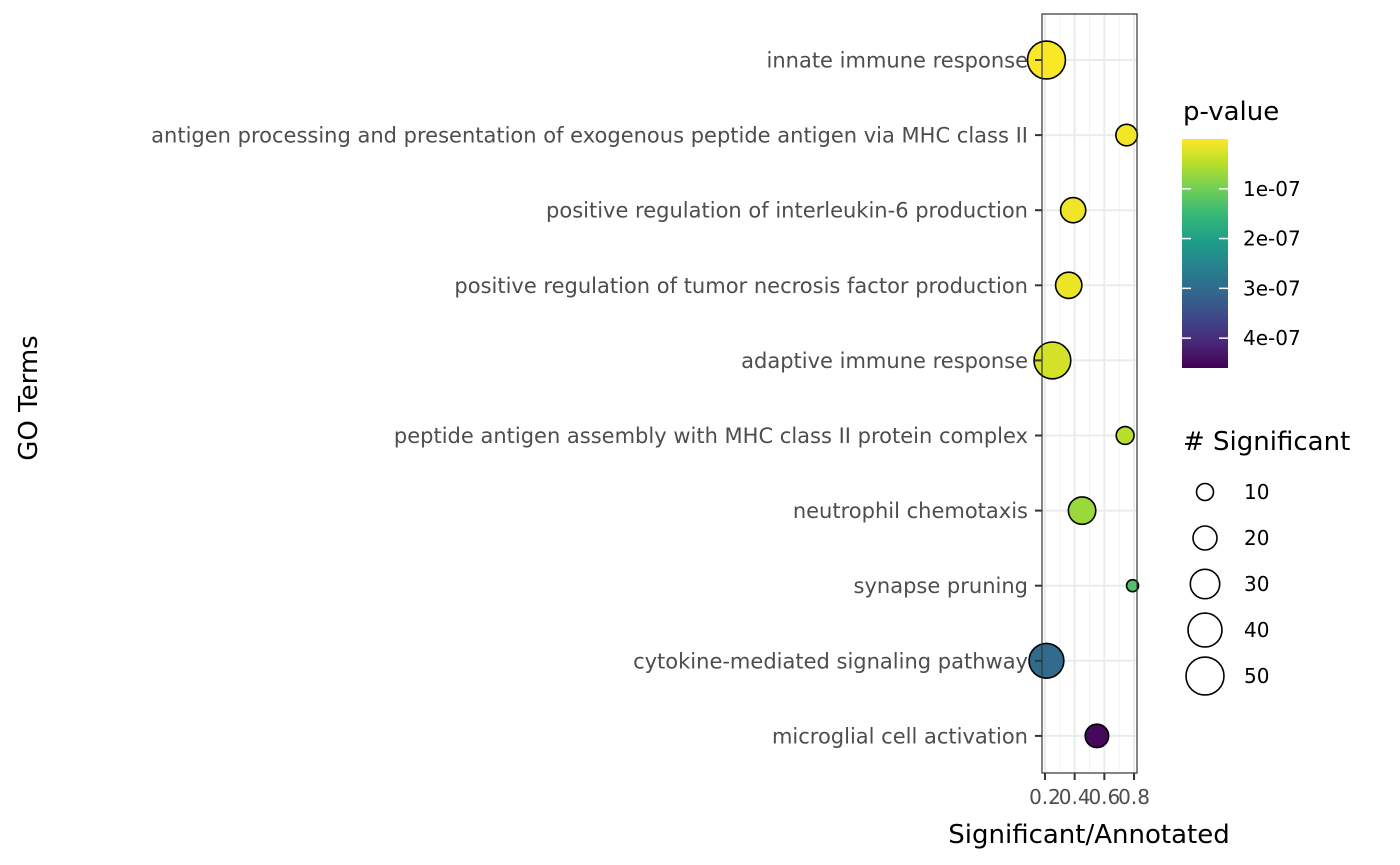 The height and width of the screenshot is (865, 1400). I want to click on colorbar-label: 3e-07, so click(1272, 288).